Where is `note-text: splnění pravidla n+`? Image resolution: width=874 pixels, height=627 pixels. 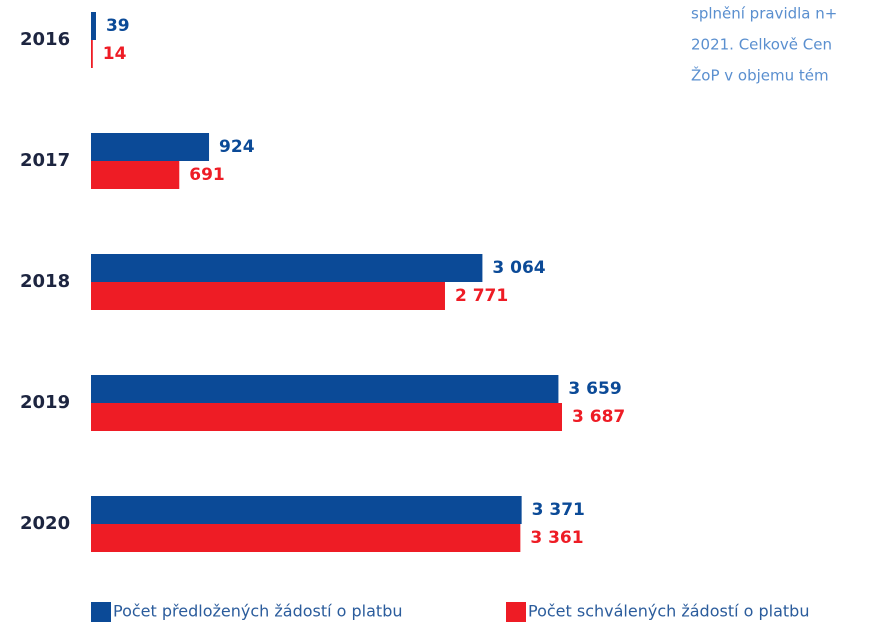 note-text: splnění pravidla n+ is located at coordinates (764, 14).